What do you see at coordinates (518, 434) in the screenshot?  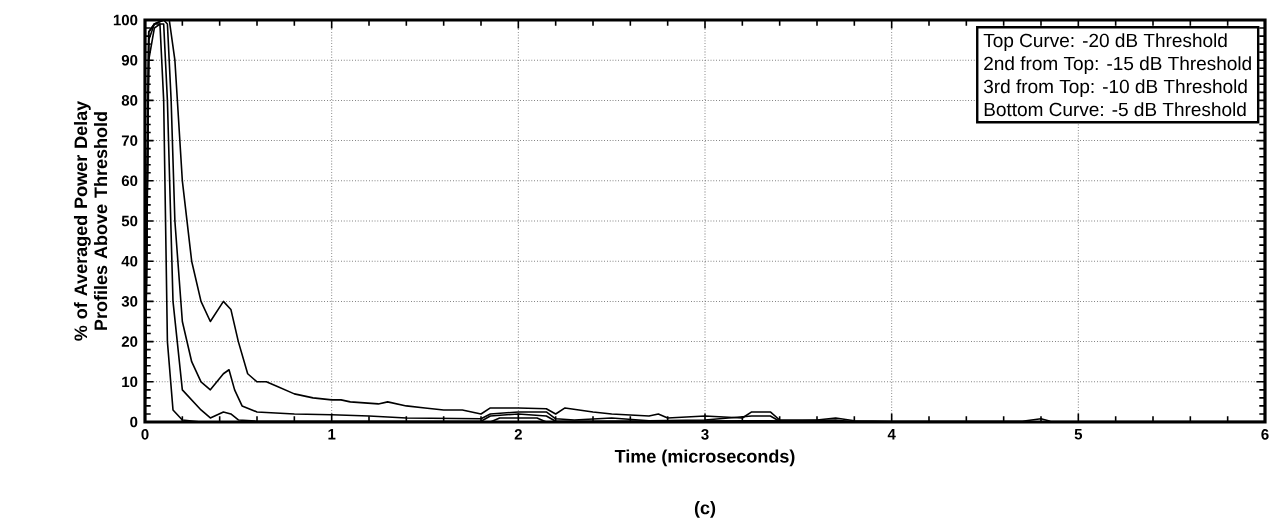 I see `x-tick-label: 2` at bounding box center [518, 434].